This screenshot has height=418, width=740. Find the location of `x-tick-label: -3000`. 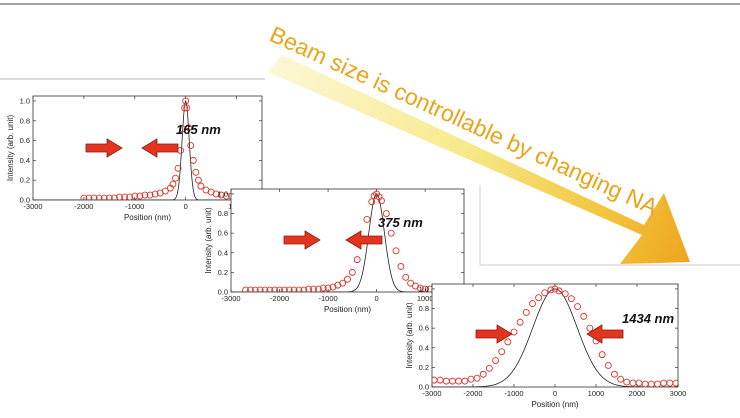

x-tick-label: -3000 is located at coordinates (431, 393).